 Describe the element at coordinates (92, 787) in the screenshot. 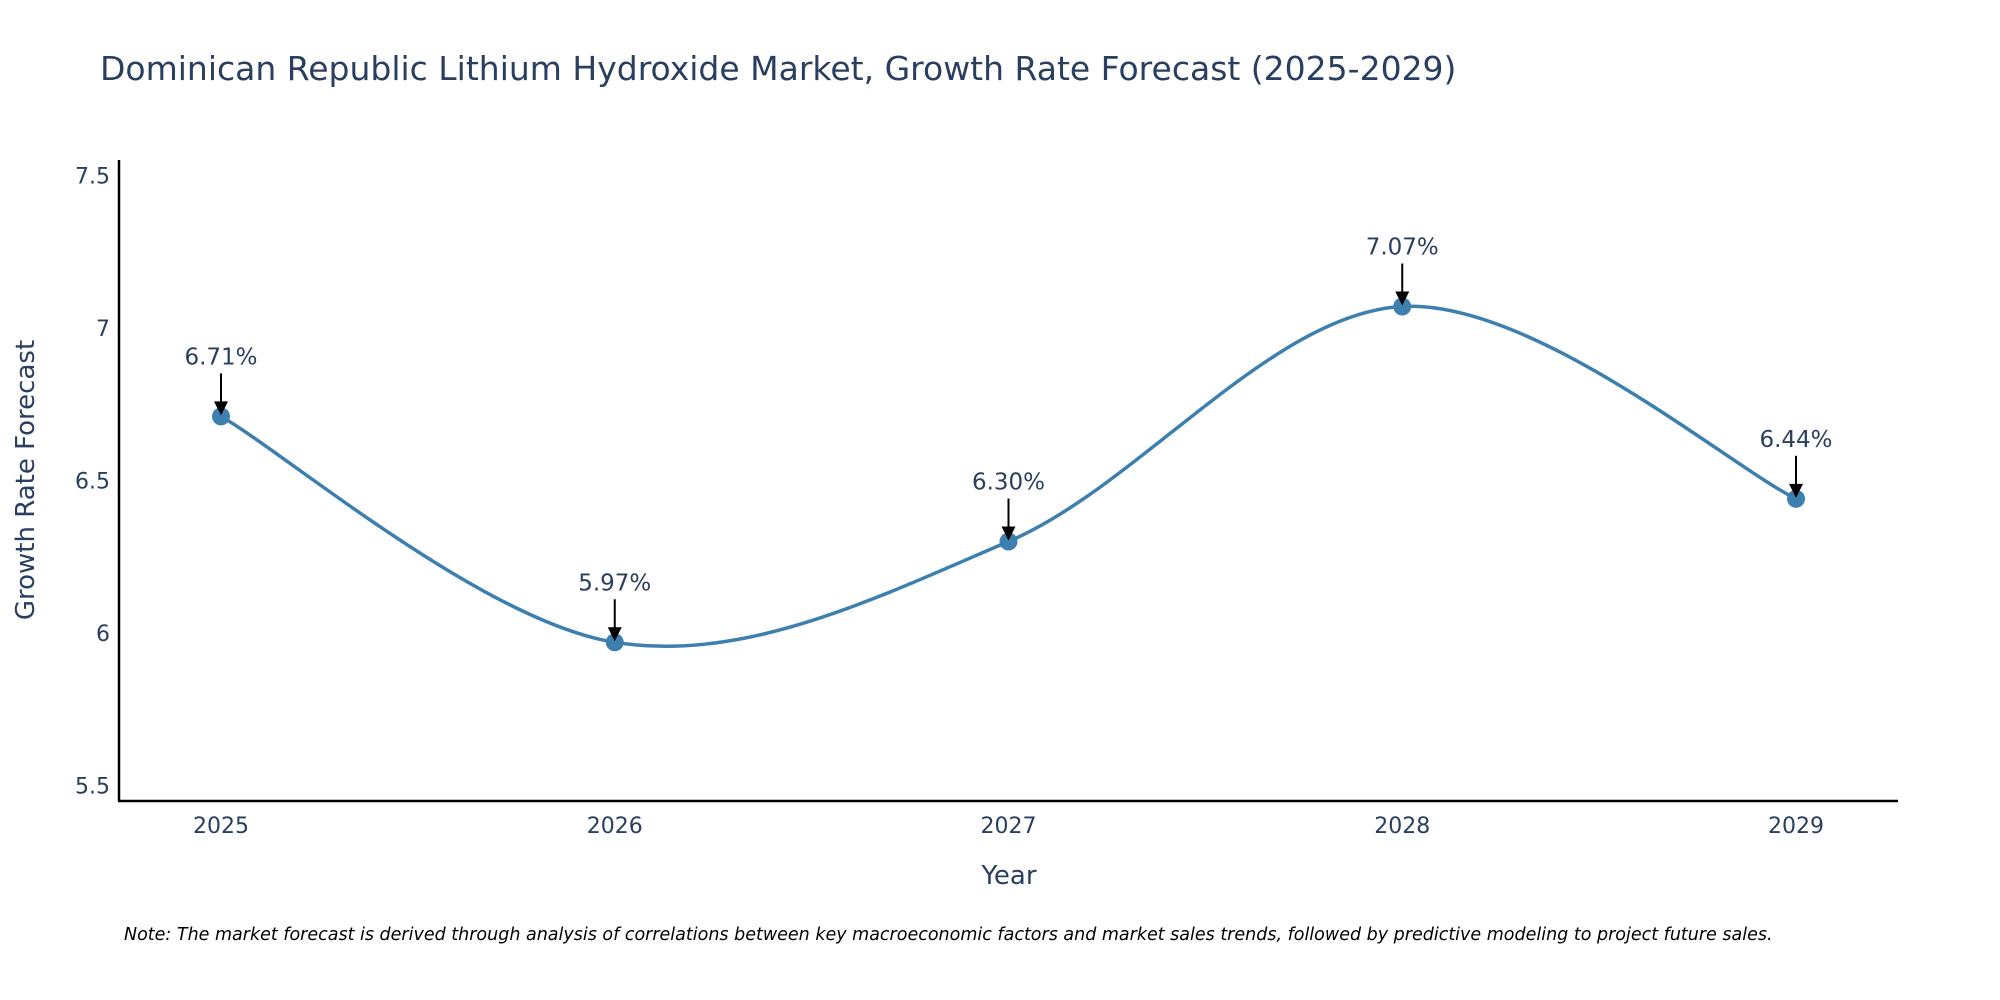

I see `y-tick-label: 5.5` at that location.